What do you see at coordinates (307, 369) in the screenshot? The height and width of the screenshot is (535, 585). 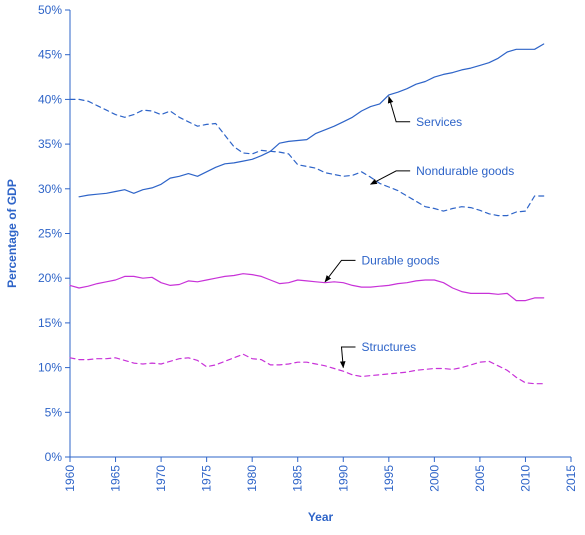 I see `series-line-structures` at bounding box center [307, 369].